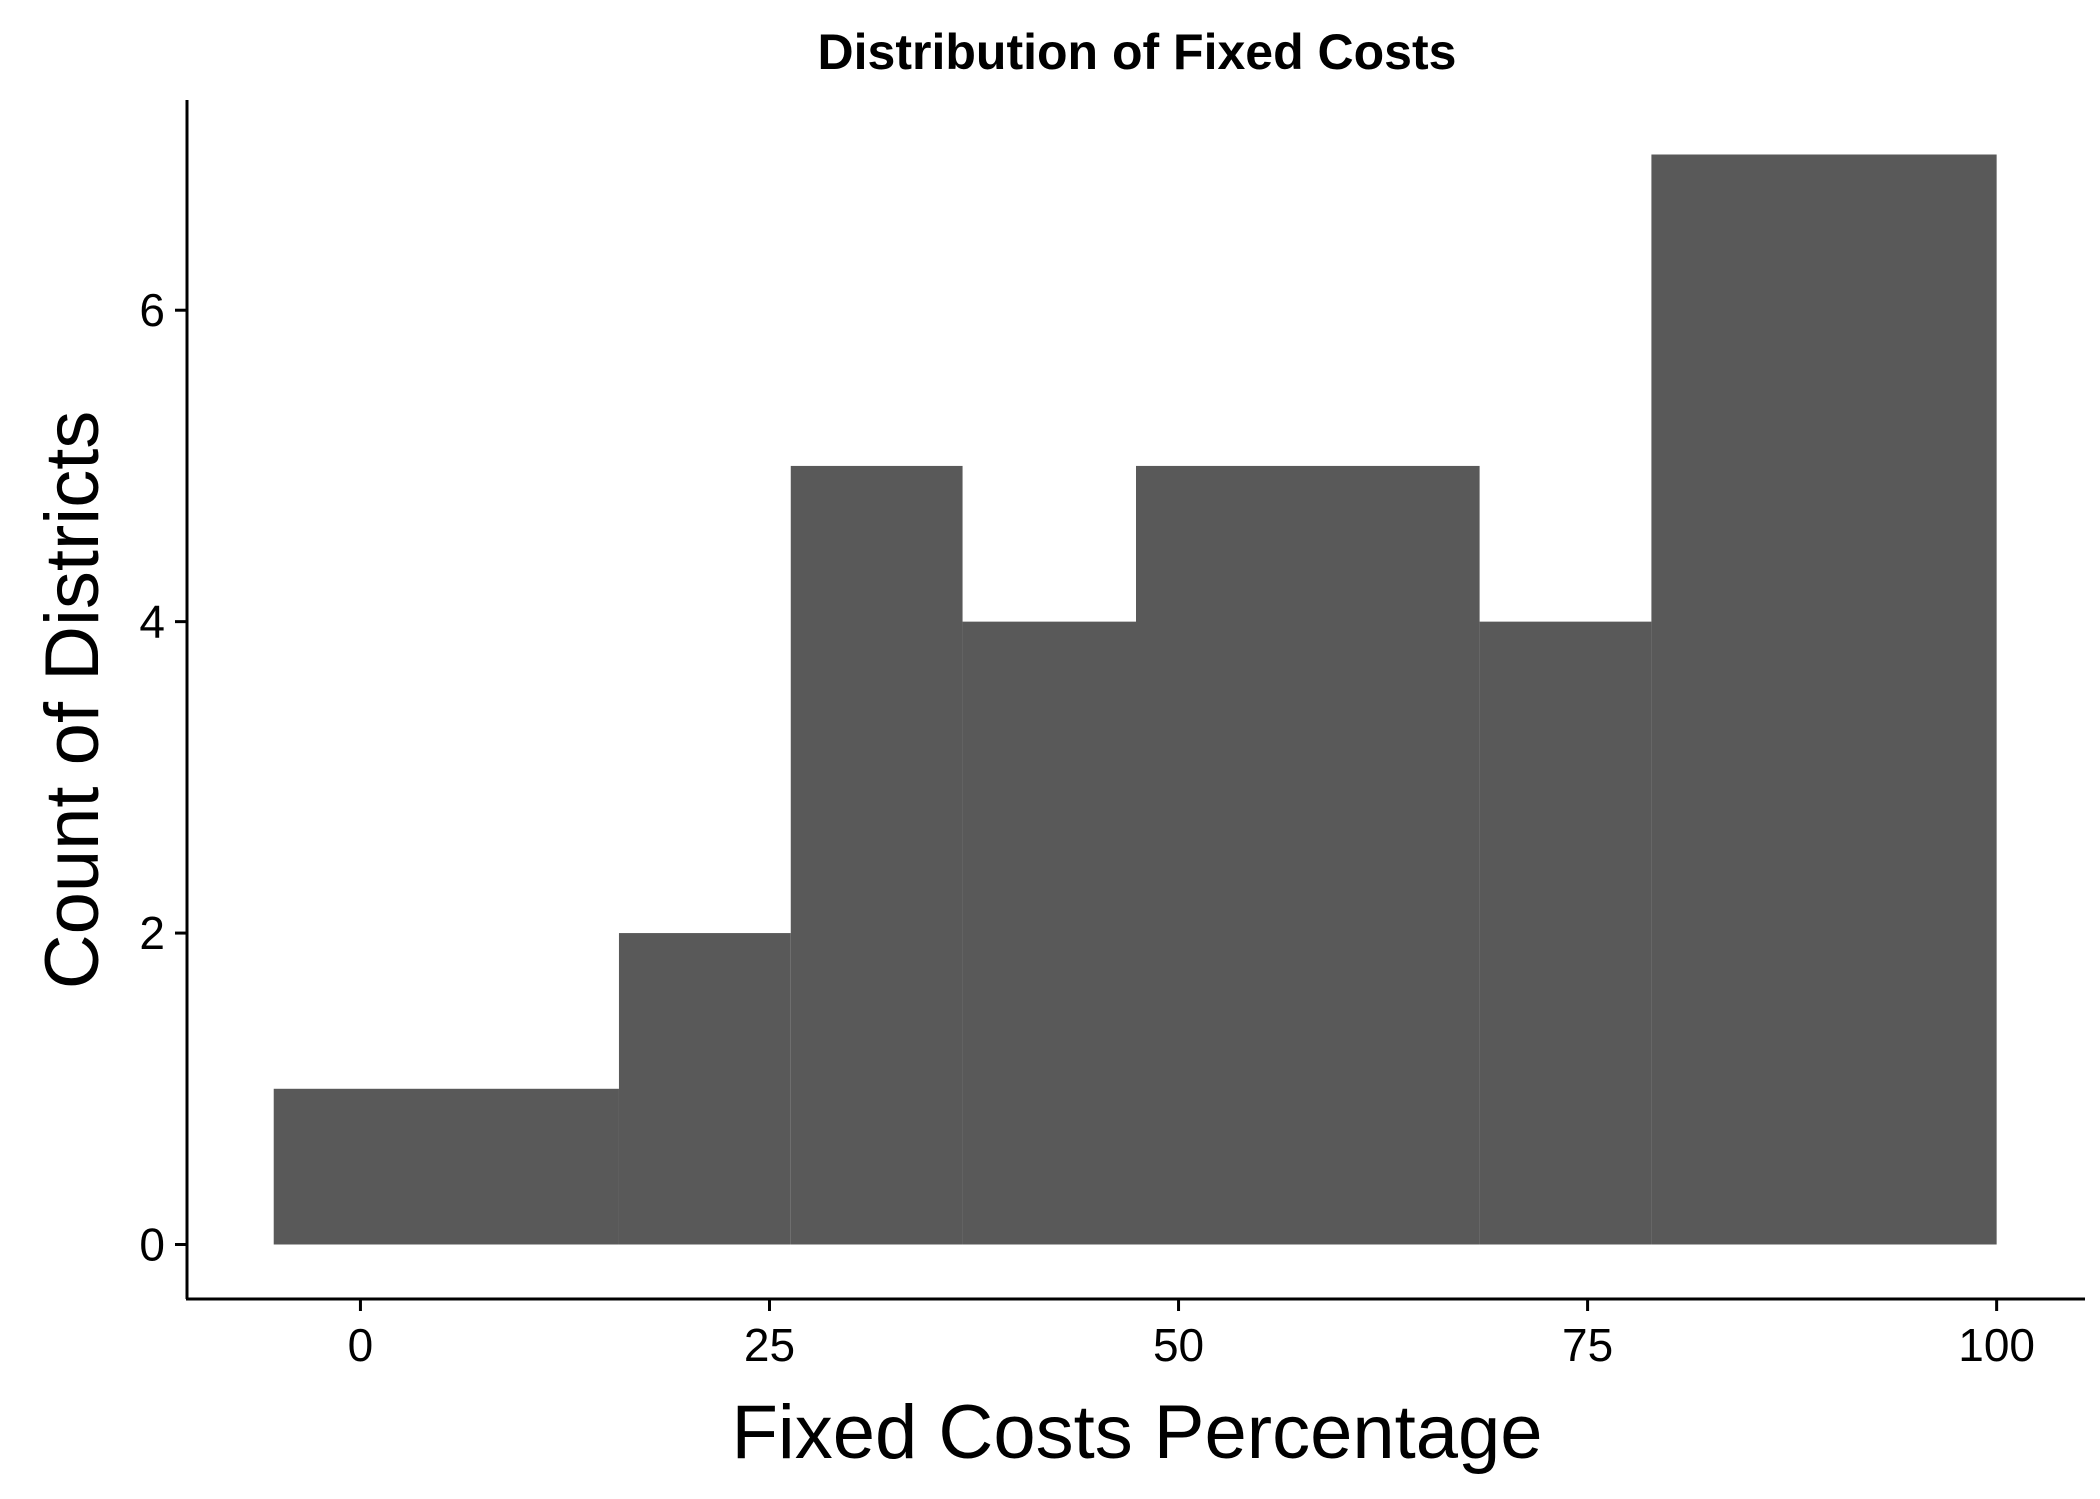 This screenshot has height=1499, width=2100. Describe the element at coordinates (1587, 1345) in the screenshot. I see `x-tick-label: 75` at that location.